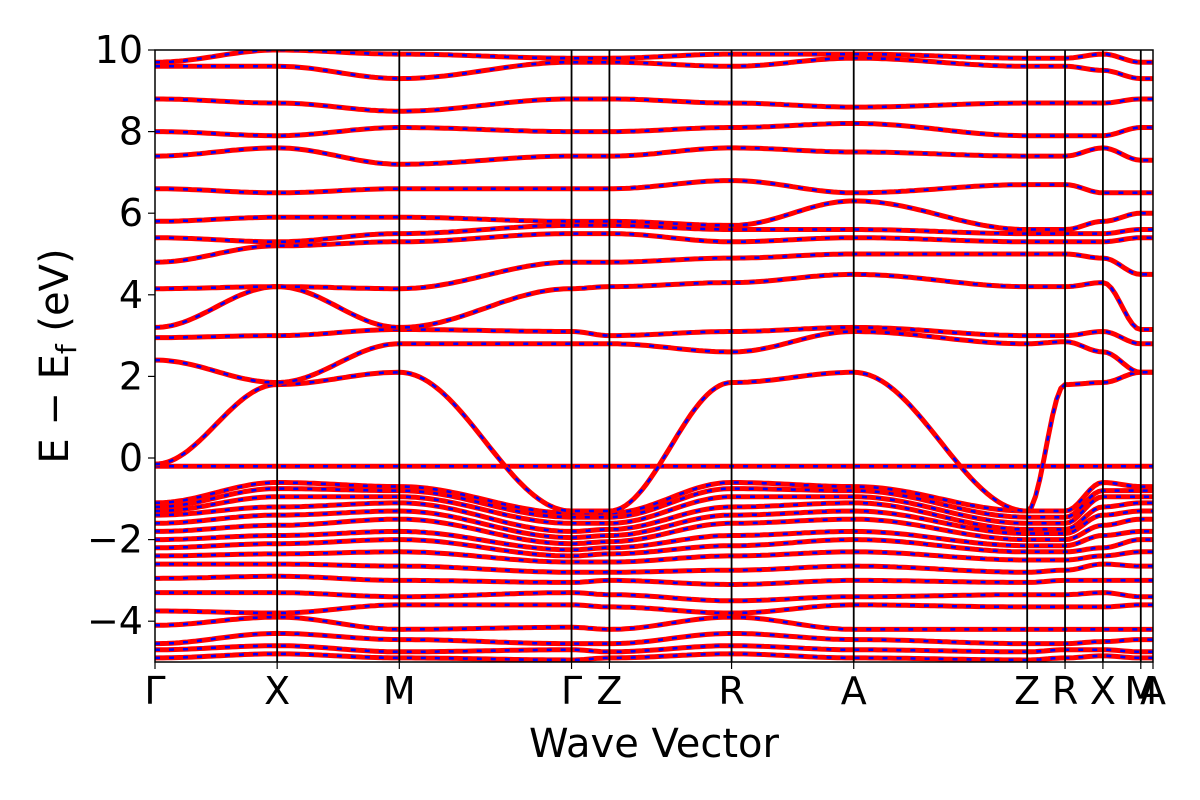 The height and width of the screenshot is (800, 1200). Describe the element at coordinates (854, 691) in the screenshot. I see `x-tick-label-6: A` at that location.